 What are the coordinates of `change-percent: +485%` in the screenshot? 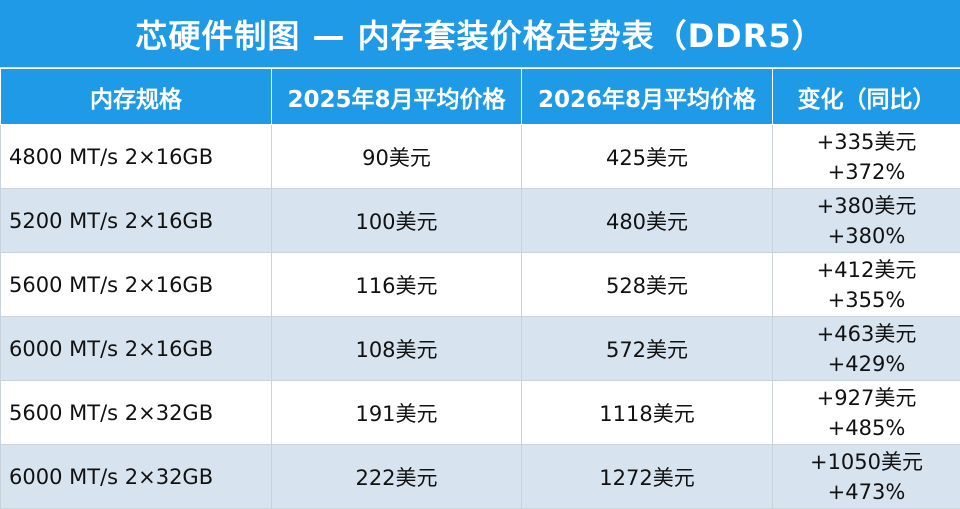 It's located at (866, 427).